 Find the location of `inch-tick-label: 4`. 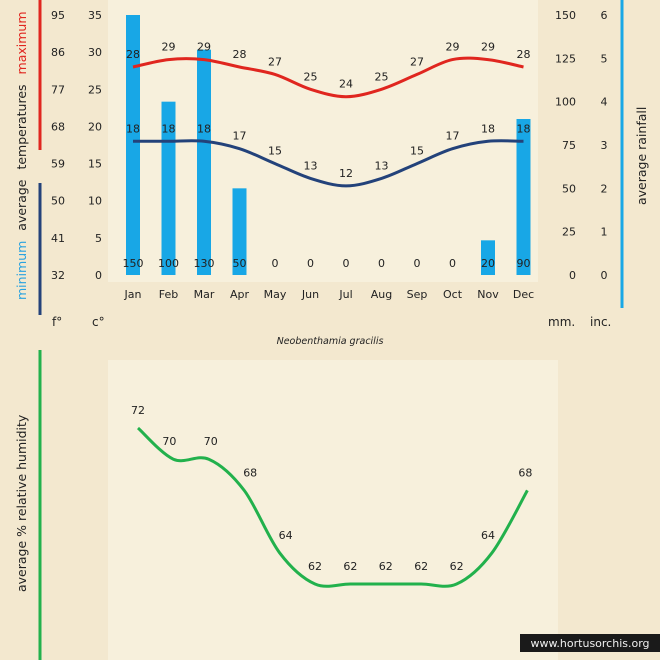

inch-tick-label: 4 is located at coordinates (604, 102).